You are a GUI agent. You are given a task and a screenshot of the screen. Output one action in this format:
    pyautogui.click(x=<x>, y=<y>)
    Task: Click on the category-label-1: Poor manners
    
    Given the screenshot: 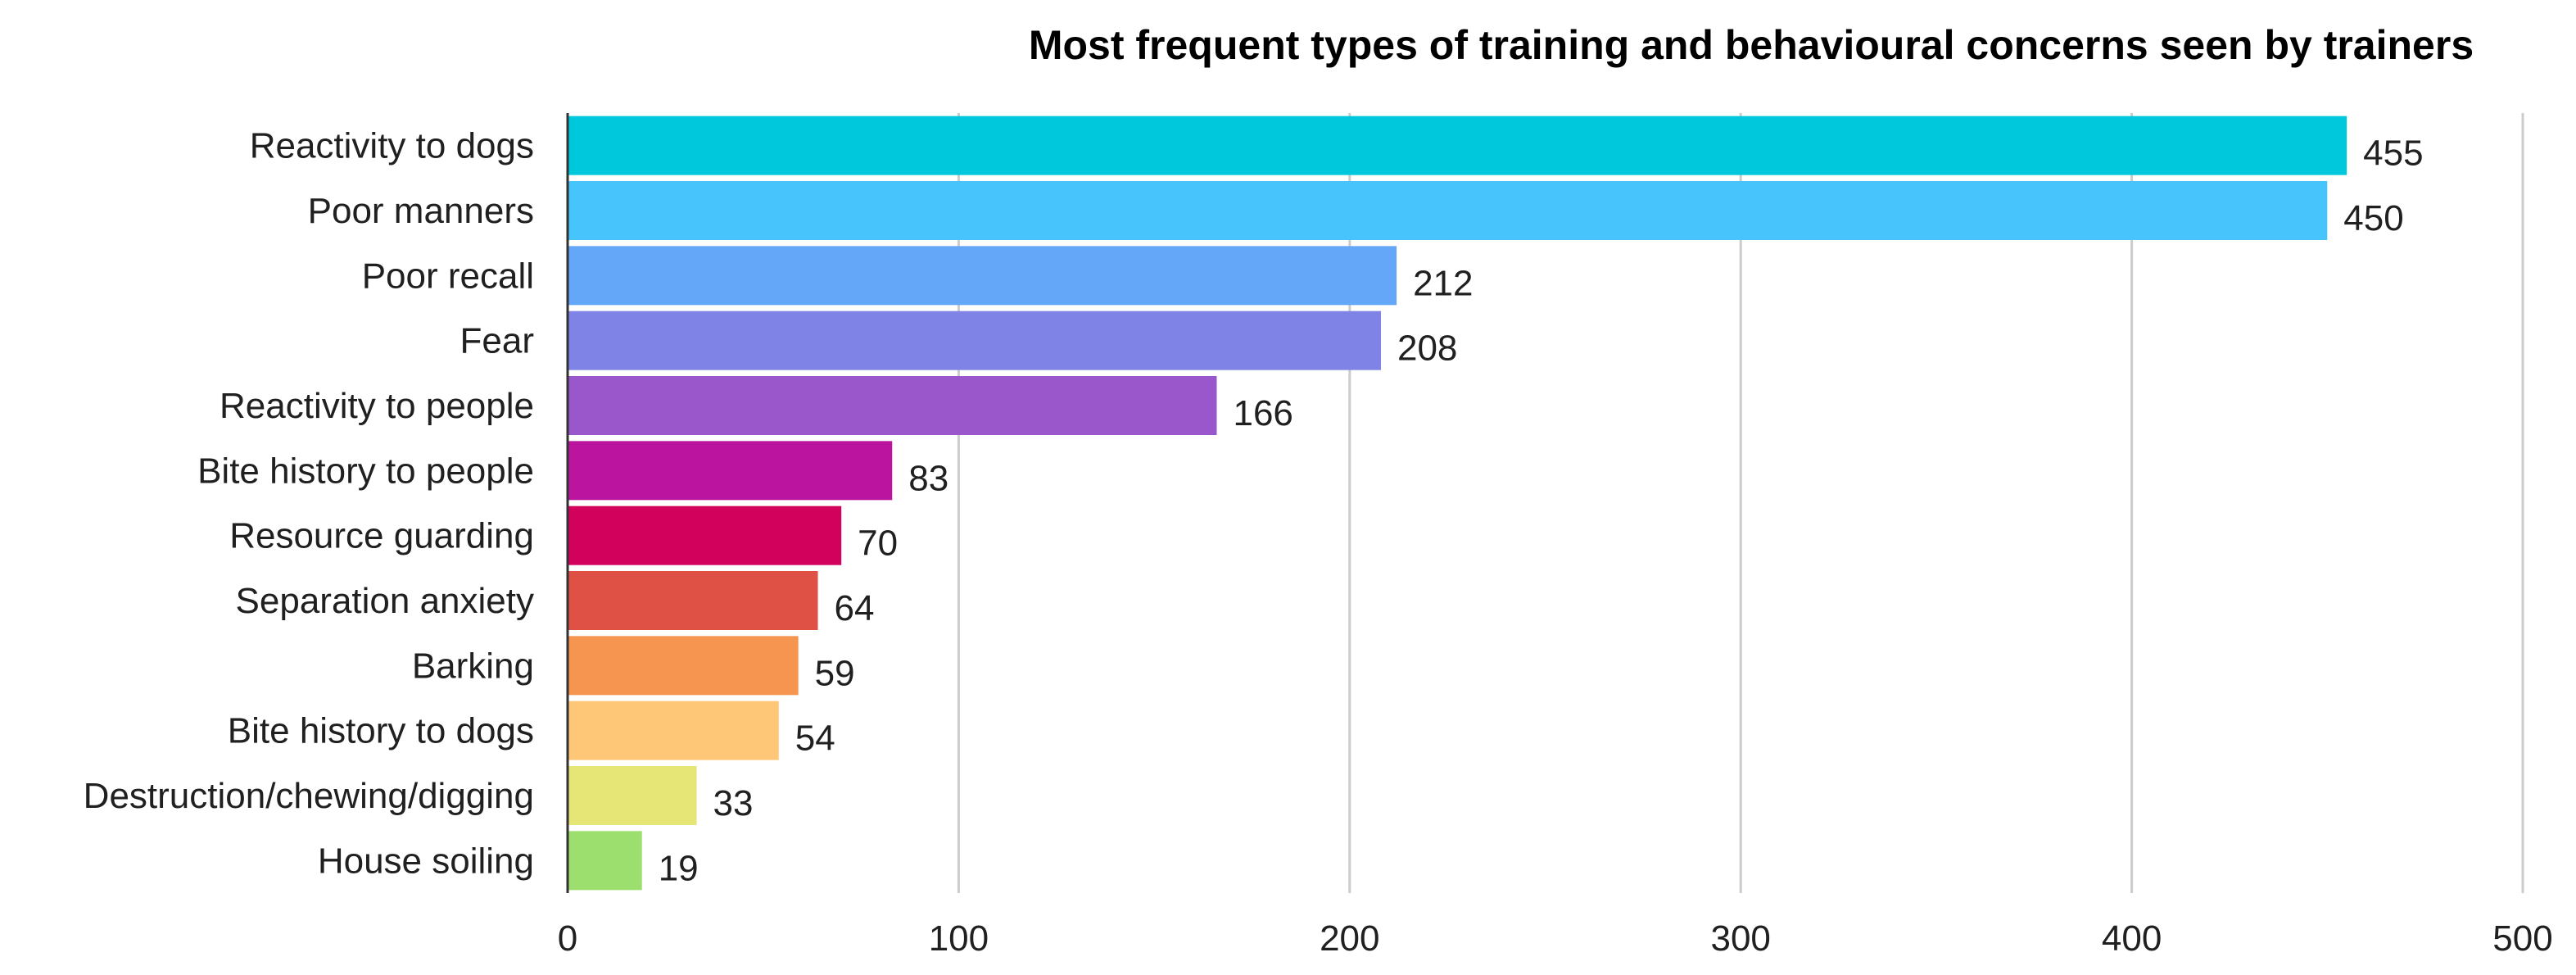 What is the action you would take?
    pyautogui.click(x=421, y=211)
    